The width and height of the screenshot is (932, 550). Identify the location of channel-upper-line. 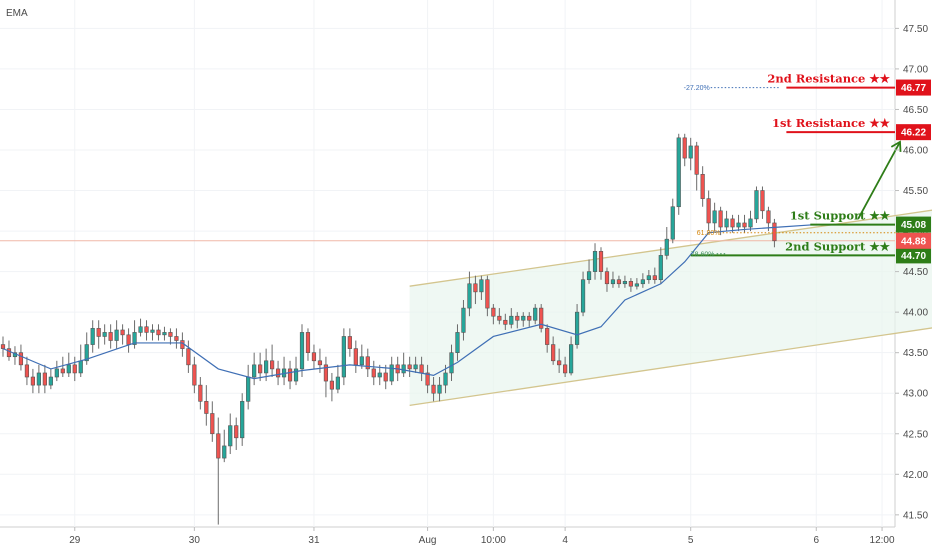
(670, 245).